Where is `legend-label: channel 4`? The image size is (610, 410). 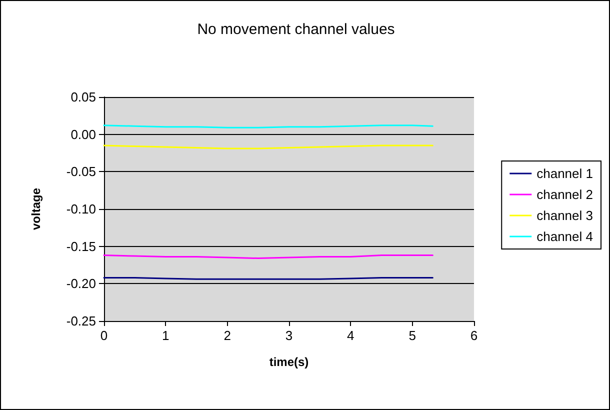 legend-label: channel 4 is located at coordinates (565, 236).